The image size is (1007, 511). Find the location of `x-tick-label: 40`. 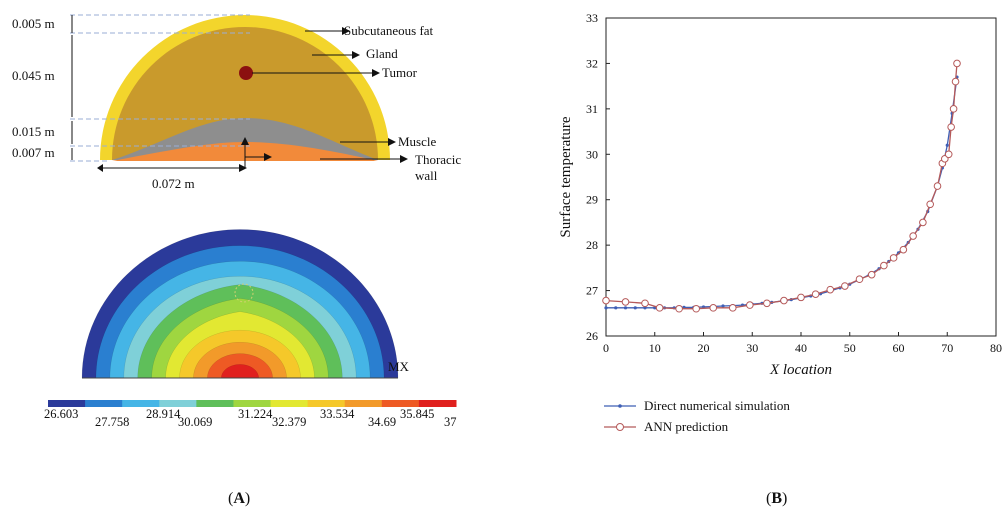

x-tick-label: 40 is located at coordinates (801, 348).